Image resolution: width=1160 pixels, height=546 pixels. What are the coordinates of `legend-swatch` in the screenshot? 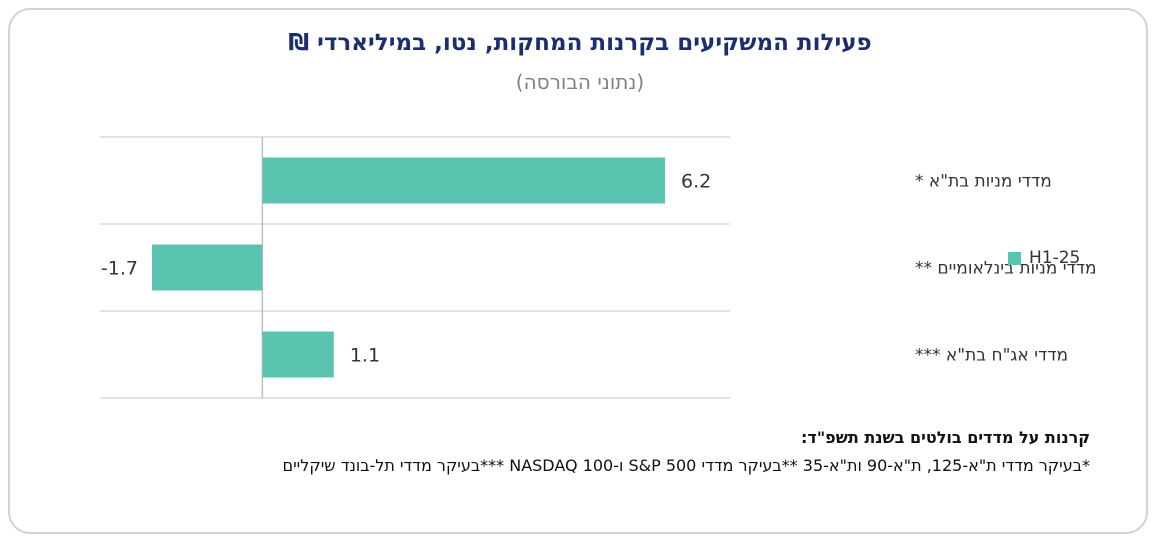 It's located at (1014, 258).